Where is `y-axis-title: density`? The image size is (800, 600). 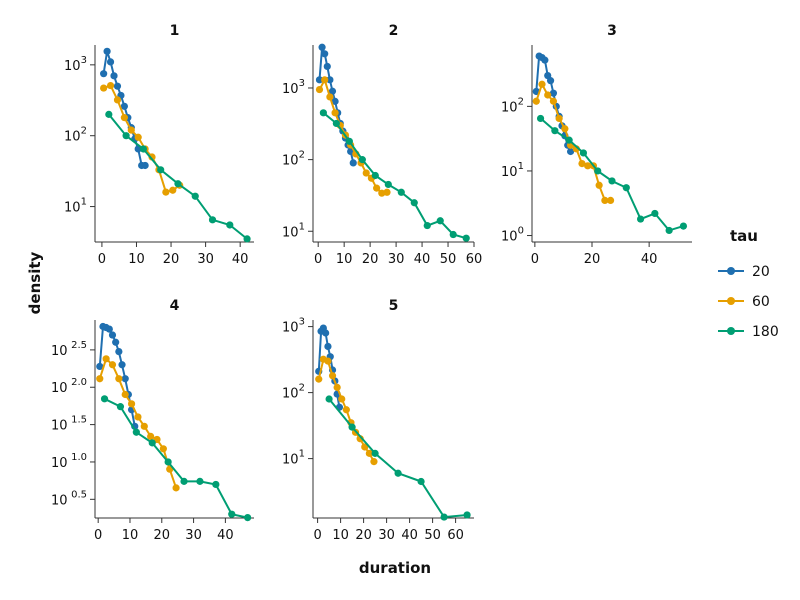 y-axis-title: density is located at coordinates (35, 282).